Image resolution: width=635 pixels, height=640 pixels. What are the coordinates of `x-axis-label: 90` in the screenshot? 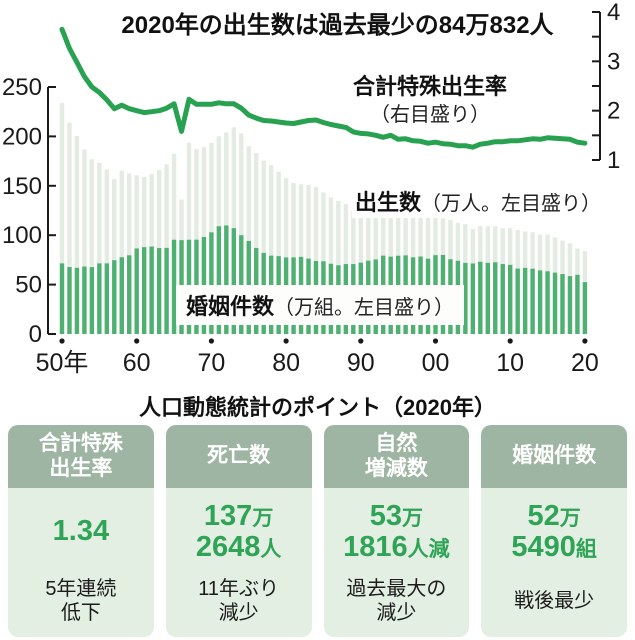 It's located at (361, 363).